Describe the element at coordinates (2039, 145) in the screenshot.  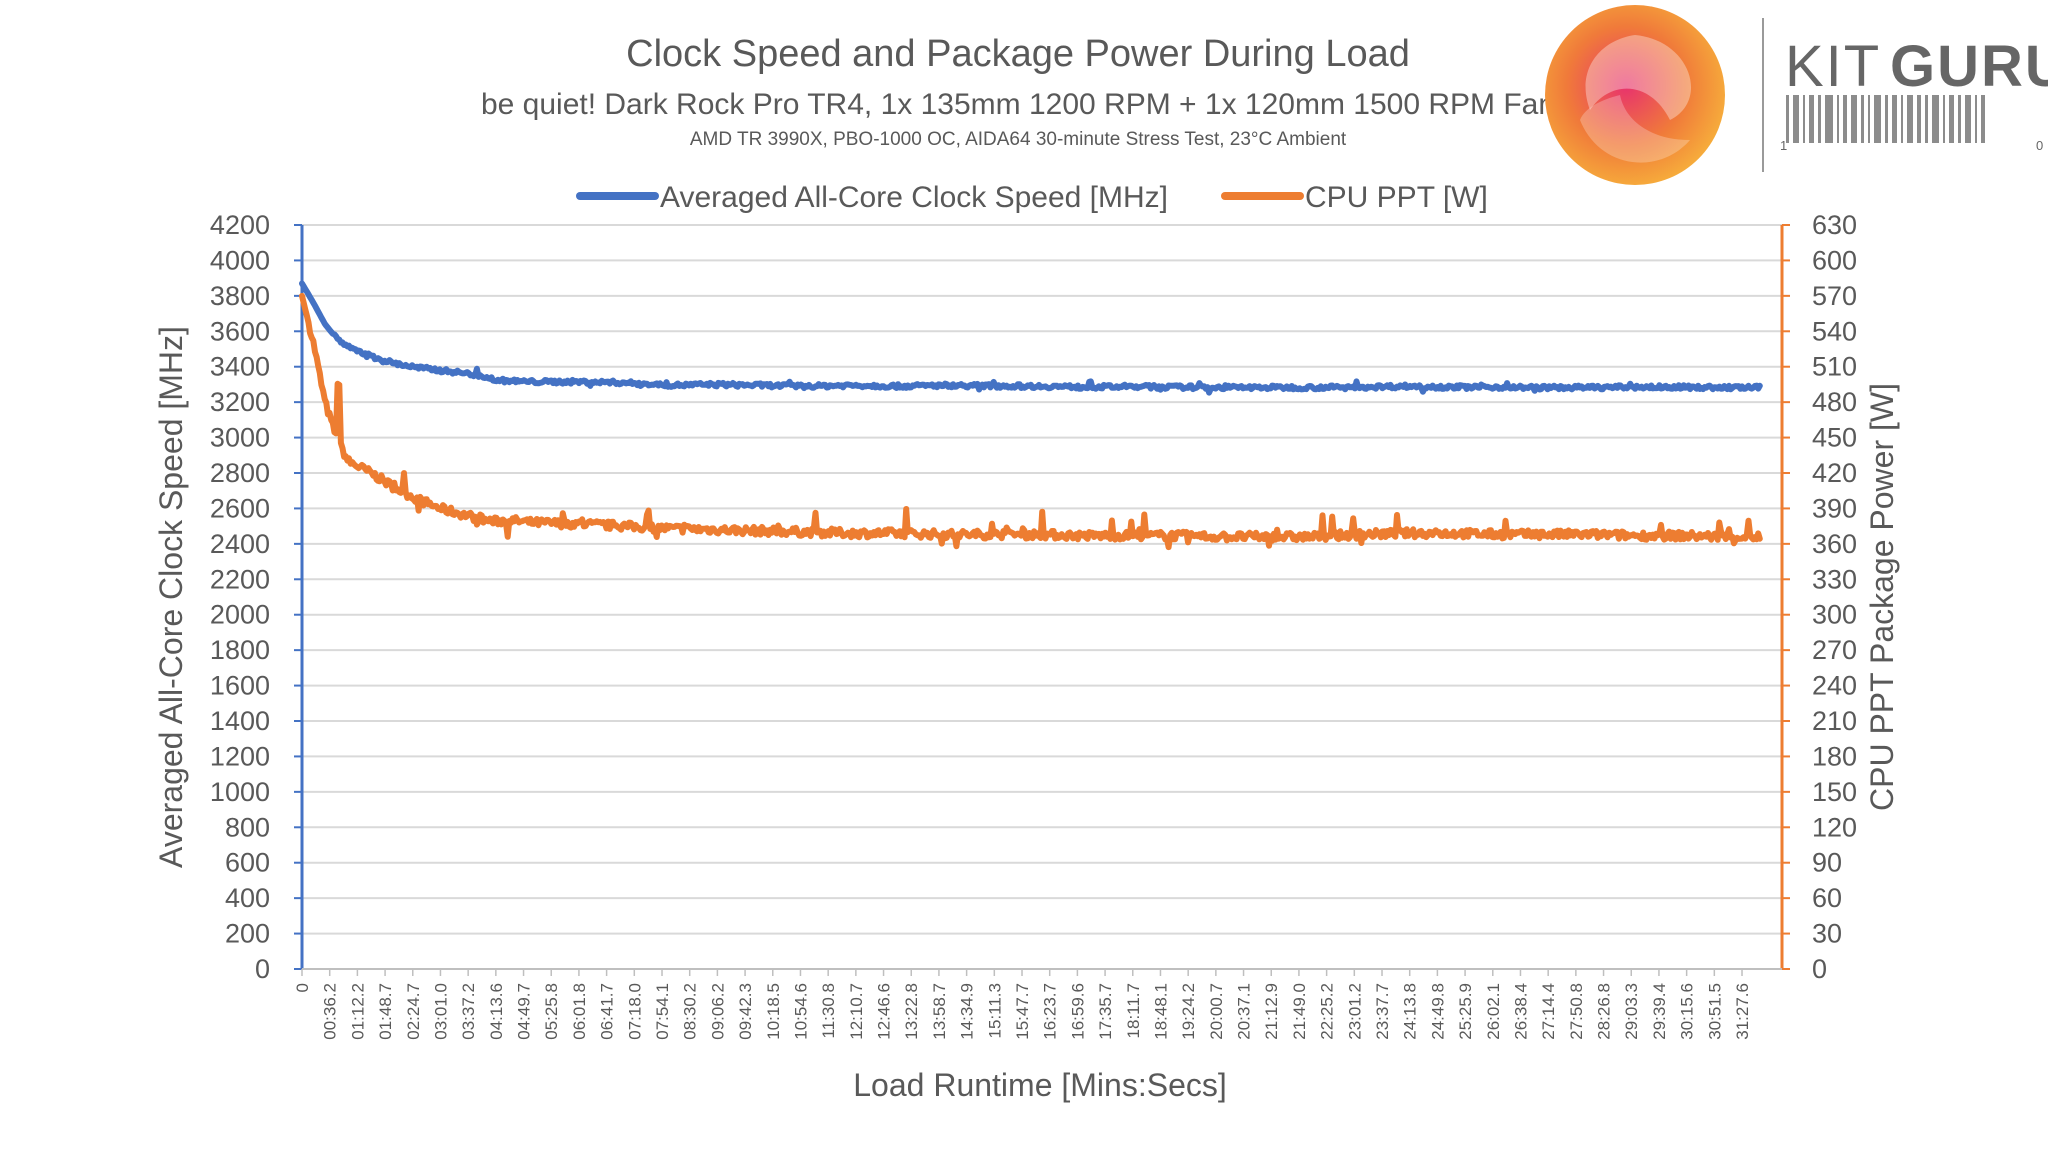
I see `logo-barcode-right: 0` at that location.